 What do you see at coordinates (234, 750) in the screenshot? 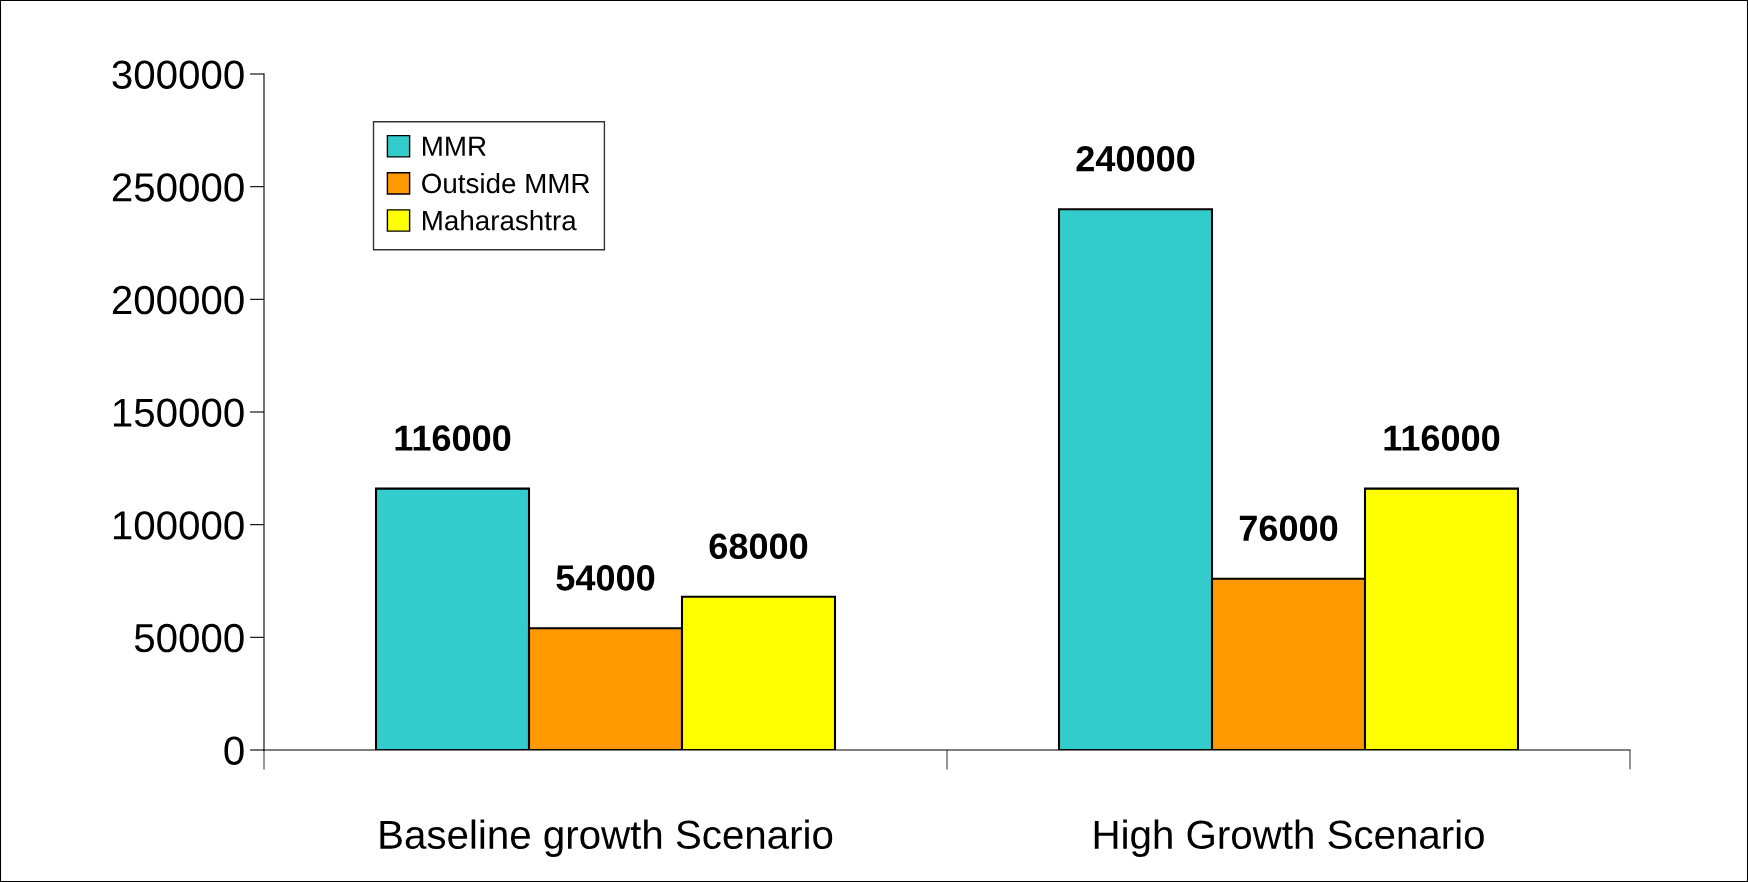
I see `y-tick-label: 0` at bounding box center [234, 750].